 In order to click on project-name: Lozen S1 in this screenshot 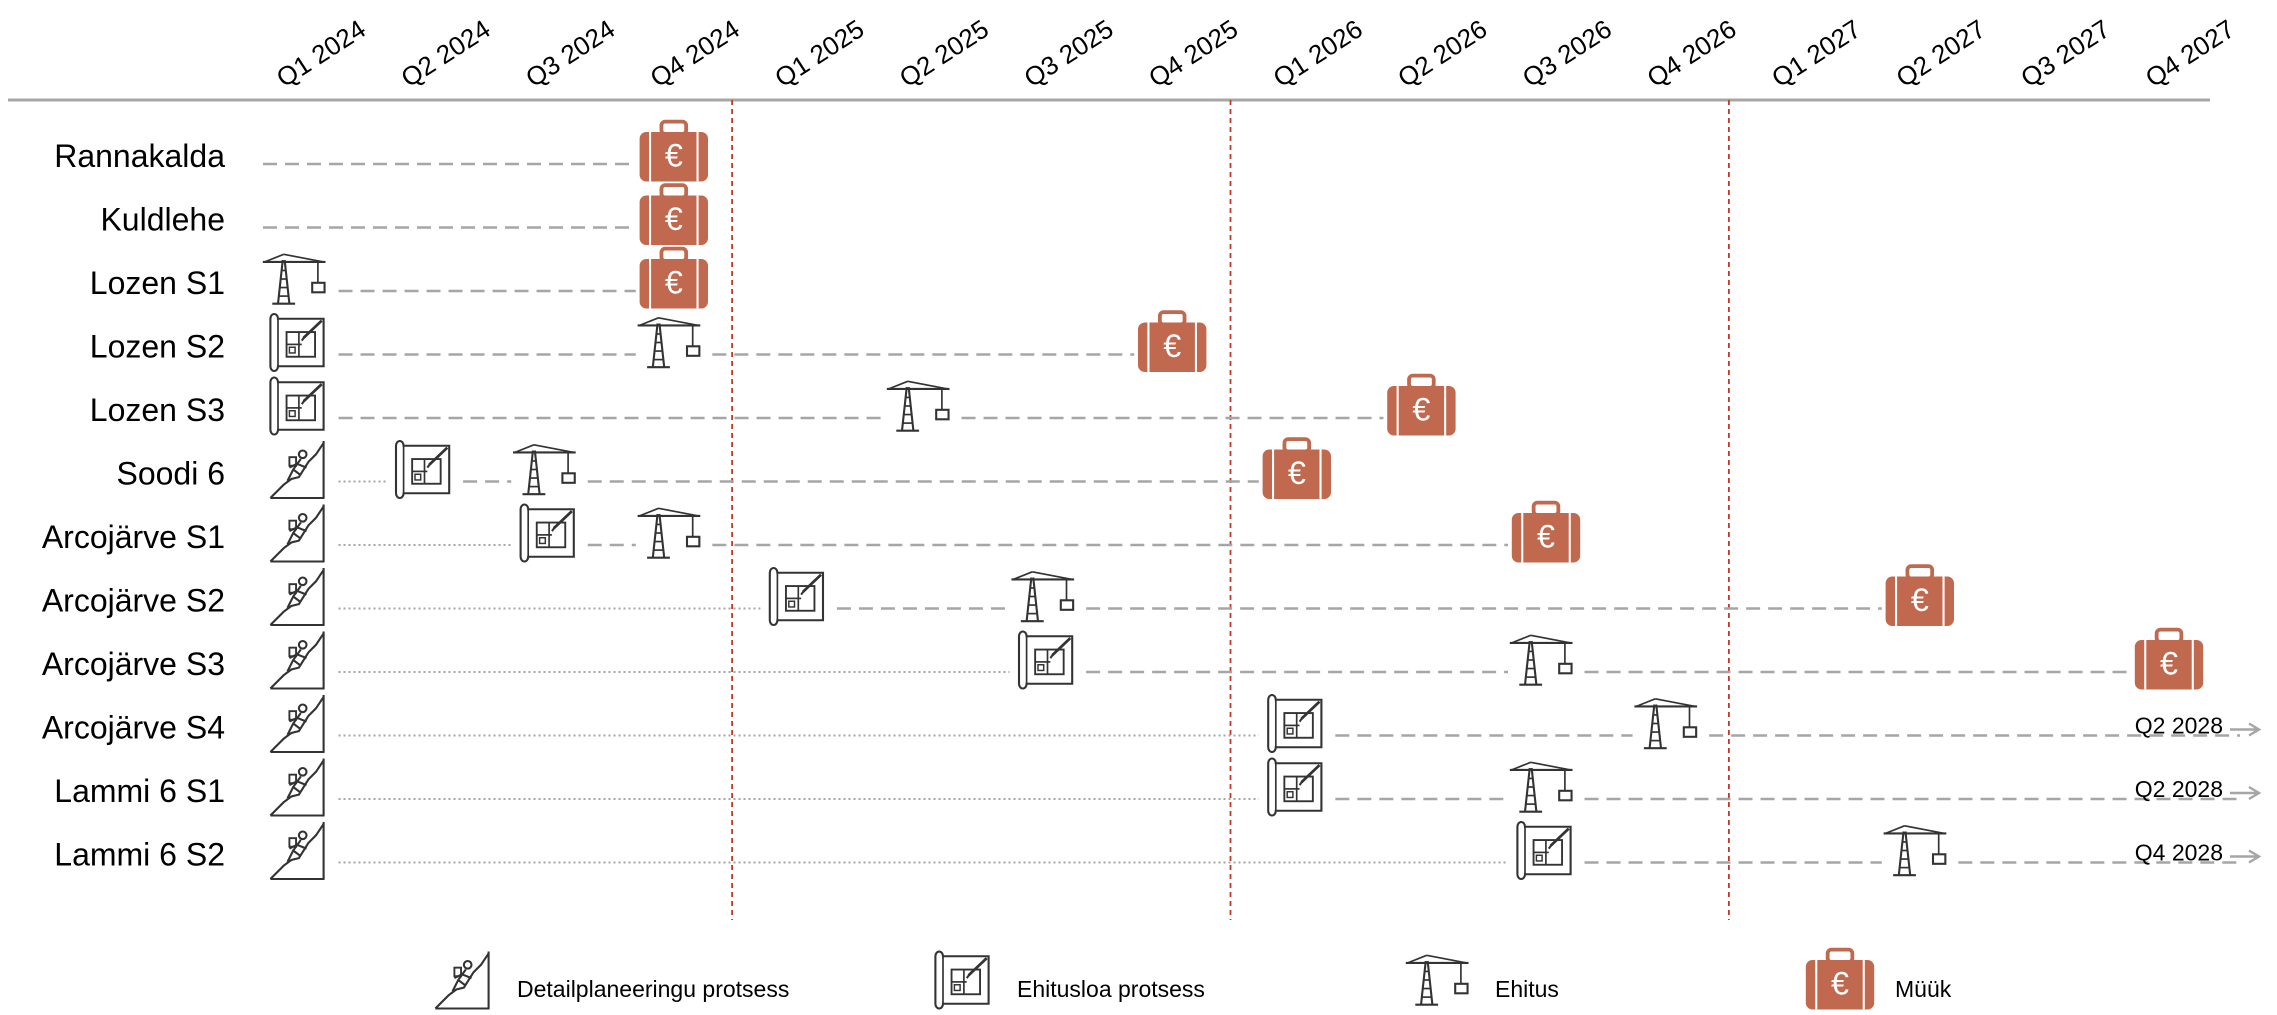, I will do `click(157, 283)`.